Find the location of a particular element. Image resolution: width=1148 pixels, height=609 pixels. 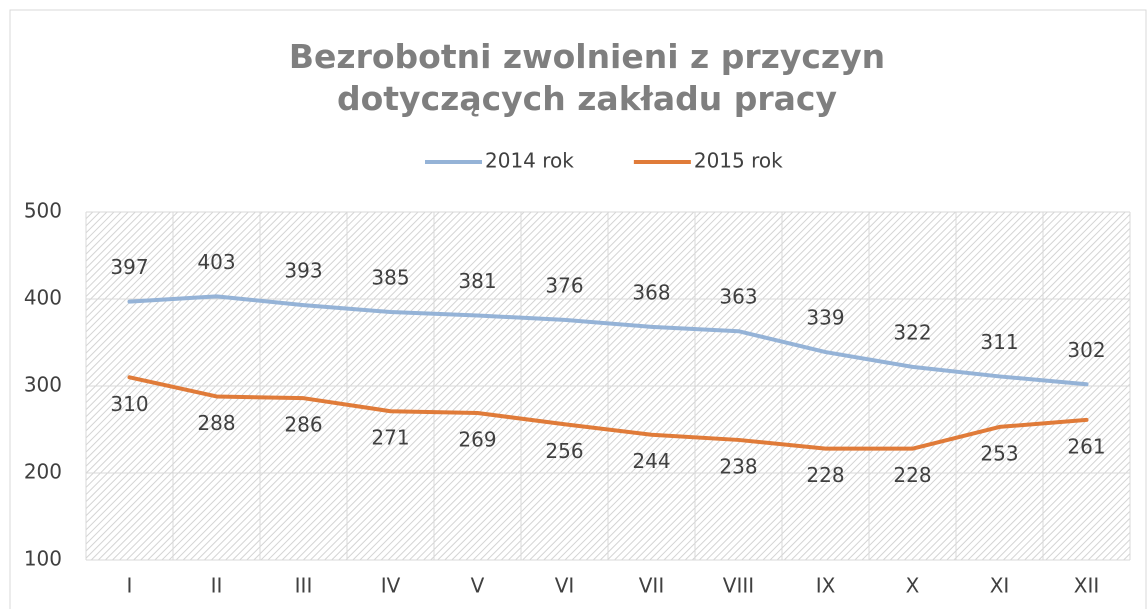

data-label: 261 is located at coordinates (1086, 446).